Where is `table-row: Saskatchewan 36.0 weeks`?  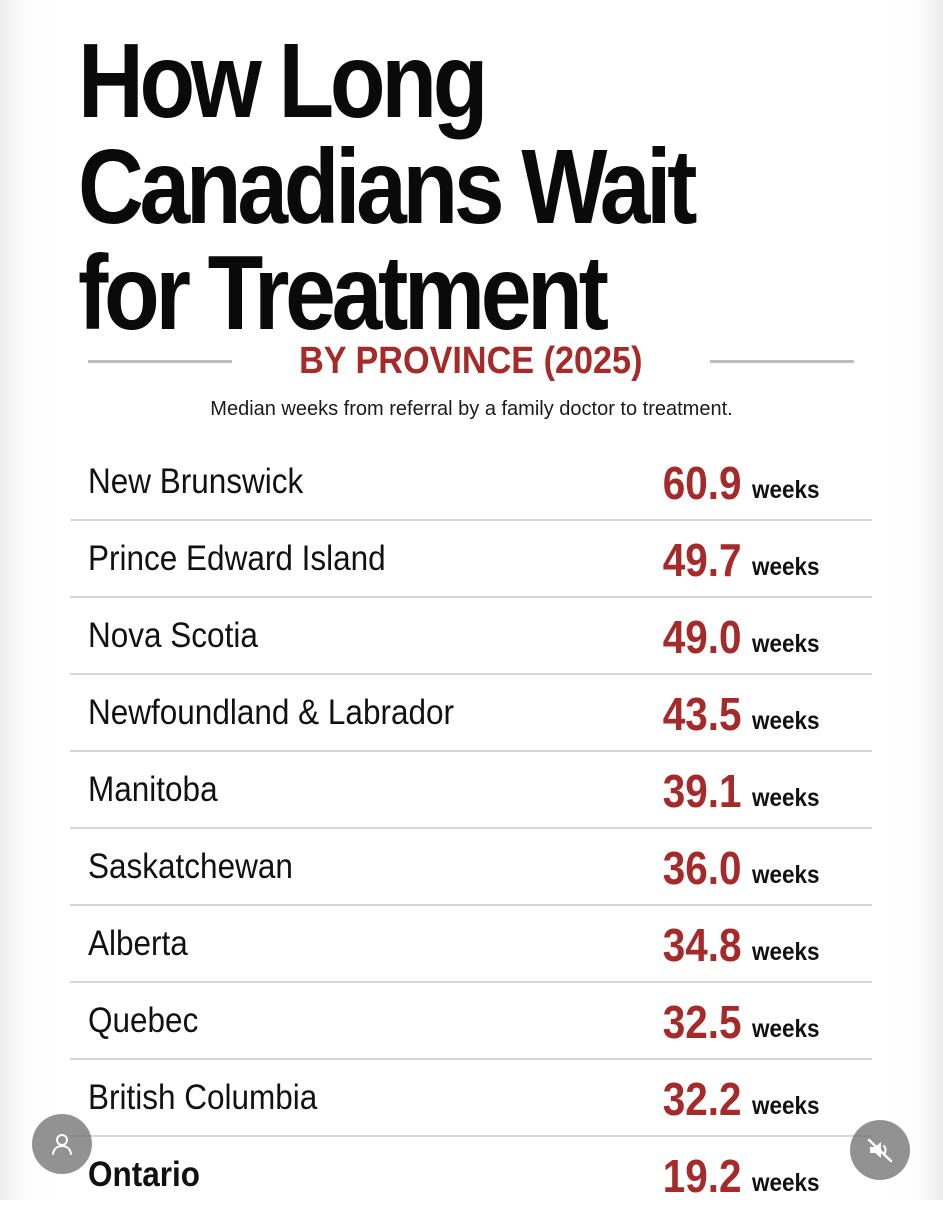 table-row: Saskatchewan 36.0 weeks is located at coordinates (471, 867).